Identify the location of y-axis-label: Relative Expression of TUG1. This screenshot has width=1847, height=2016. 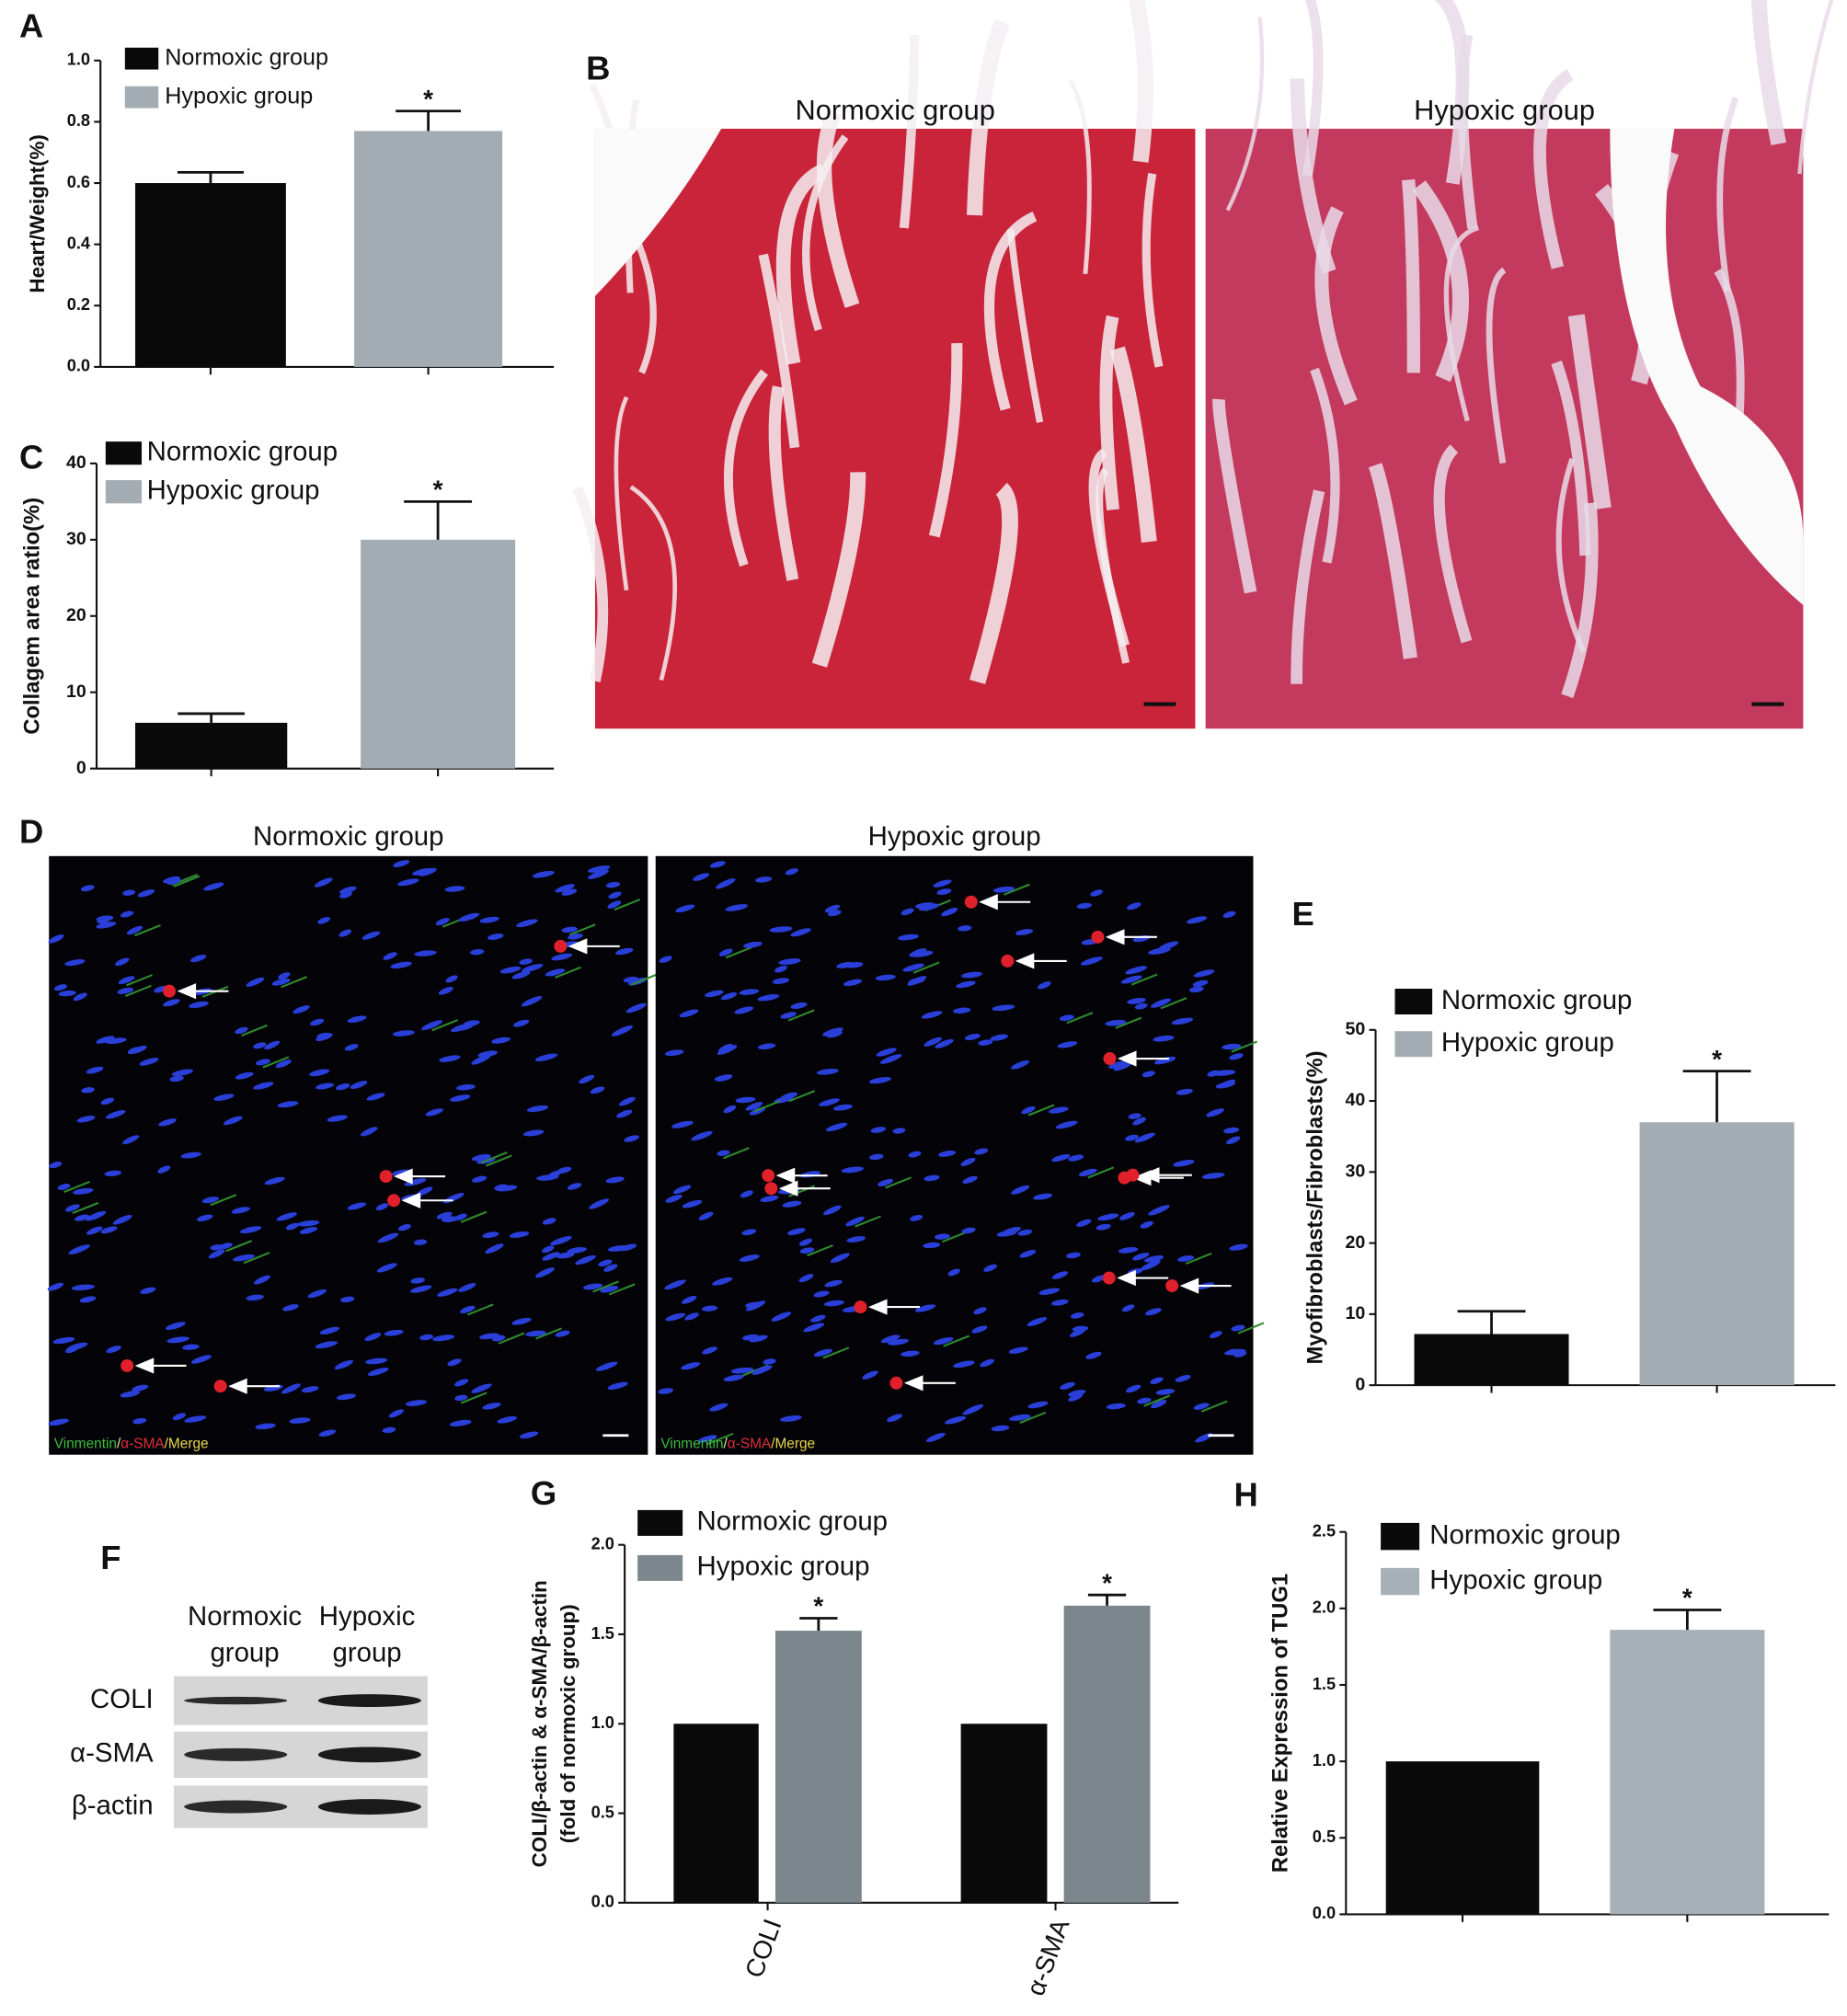
(1280, 1723).